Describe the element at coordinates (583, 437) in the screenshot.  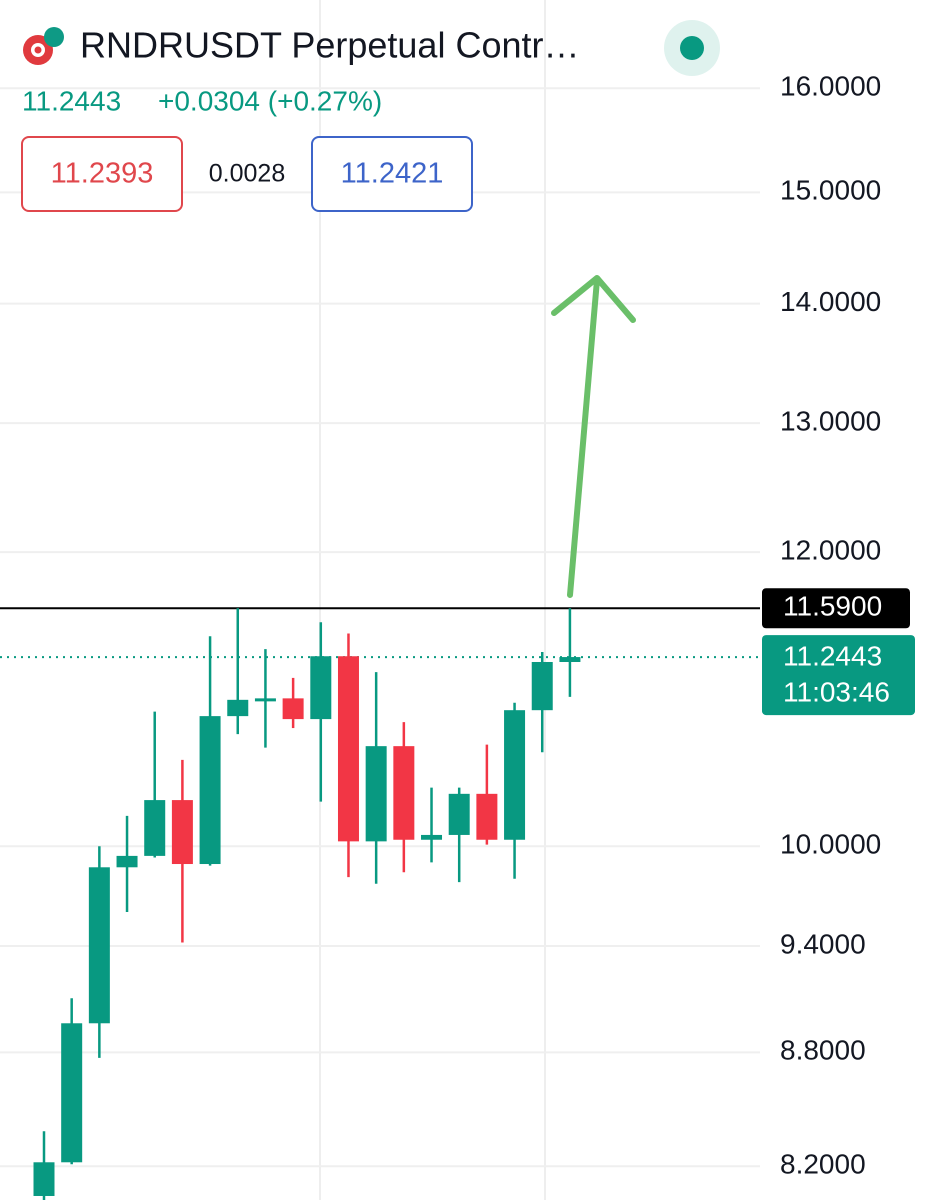
I see `arrow-shaft` at that location.